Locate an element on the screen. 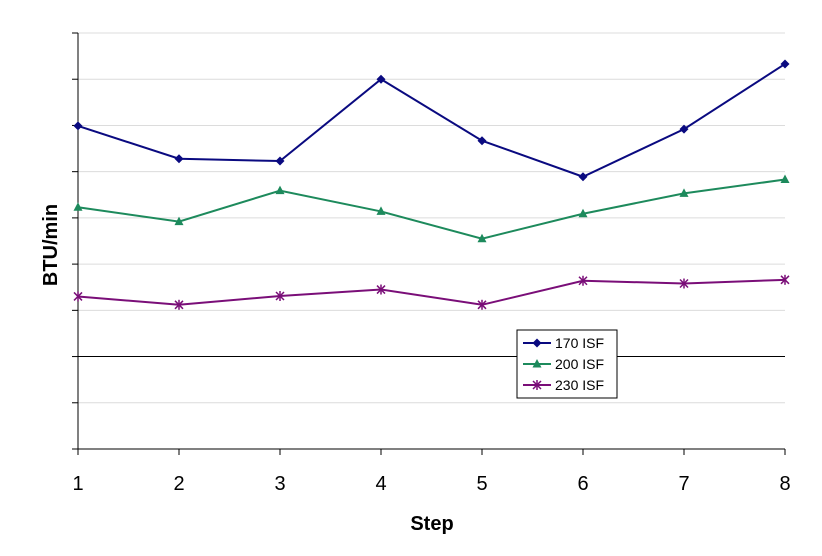 This screenshot has width=822, height=556. x-tick-label: 2 is located at coordinates (178, 484).